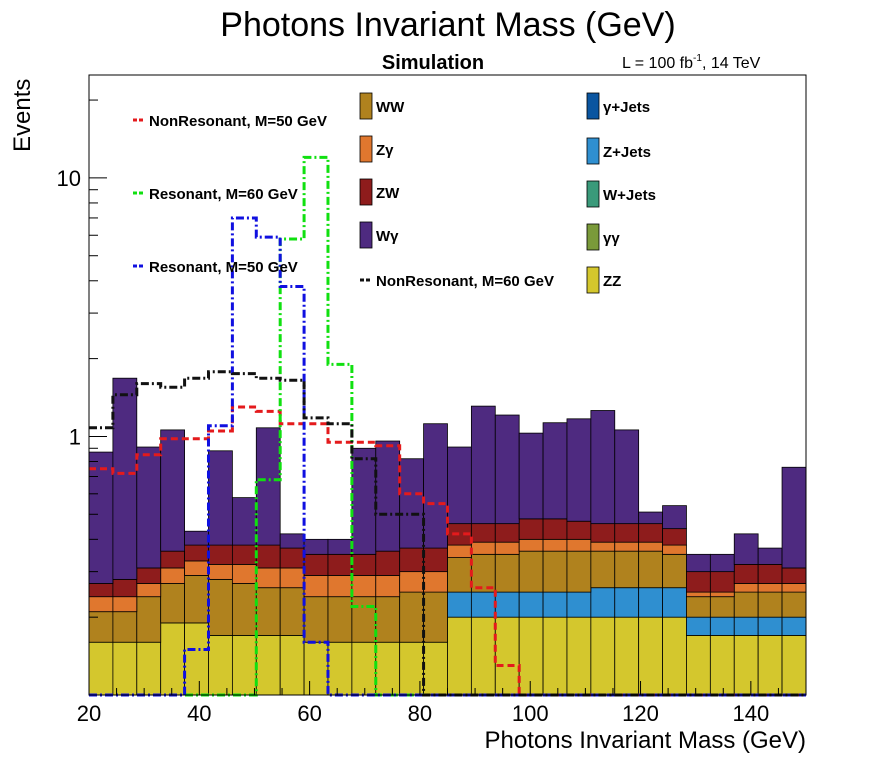 The height and width of the screenshot is (777, 896). Describe the element at coordinates (388, 193) in the screenshot. I see `legend-label-zw: ZW` at that location.